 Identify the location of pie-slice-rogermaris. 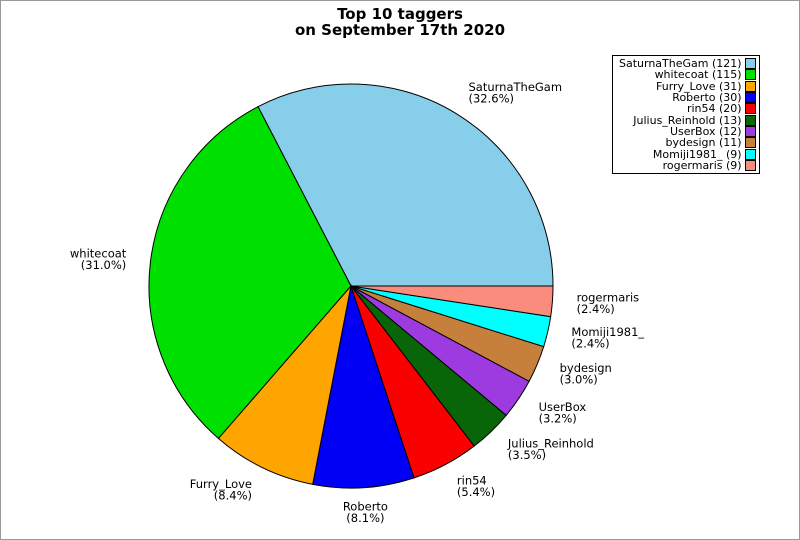
(452, 301).